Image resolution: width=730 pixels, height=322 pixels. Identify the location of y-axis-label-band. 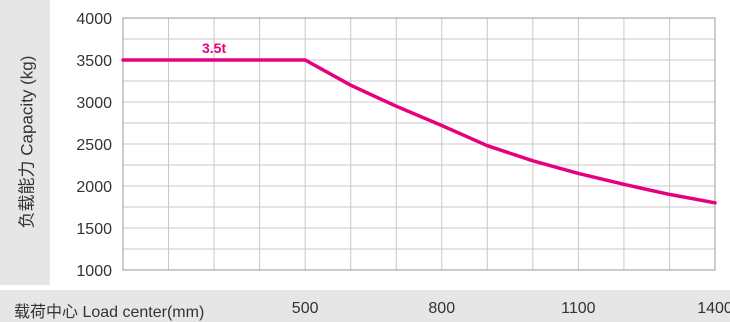
(25, 142).